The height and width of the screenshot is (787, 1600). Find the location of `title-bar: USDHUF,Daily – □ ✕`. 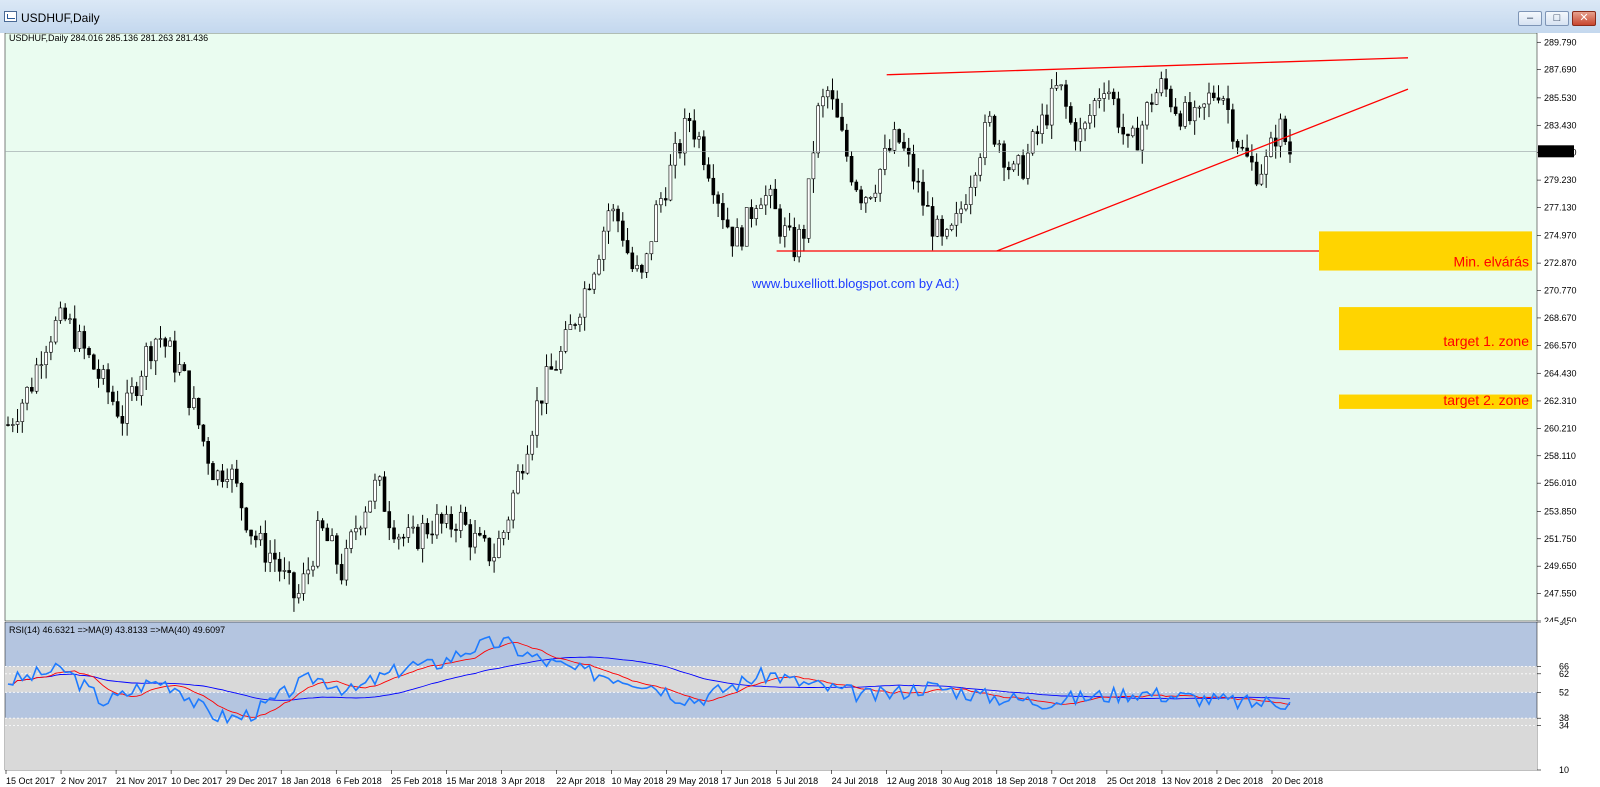

title-bar: USDHUF,Daily – □ ✕ is located at coordinates (800, 17).